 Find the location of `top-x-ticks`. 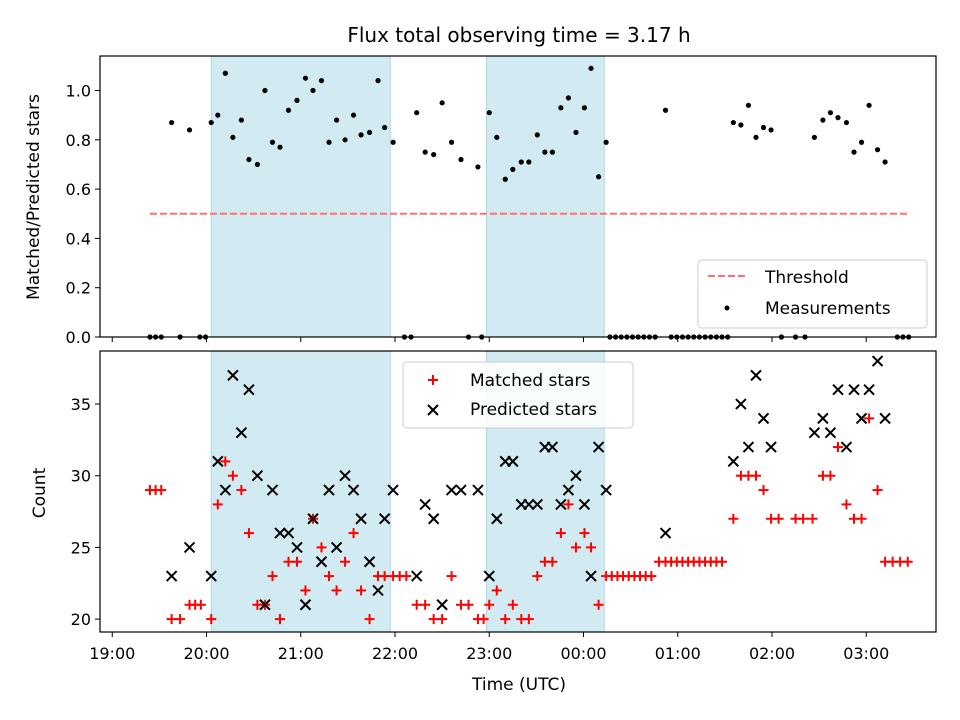

top-x-ticks is located at coordinates (489, 339).